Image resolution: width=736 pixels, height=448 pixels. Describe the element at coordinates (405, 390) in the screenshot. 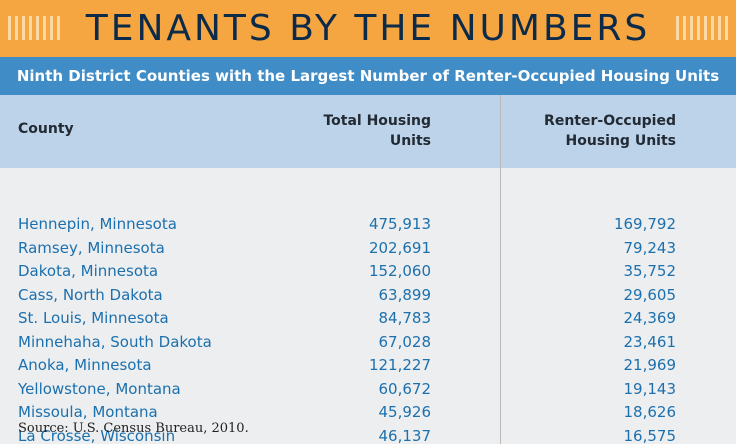

I see `cell-total-units: 60,672` at that location.